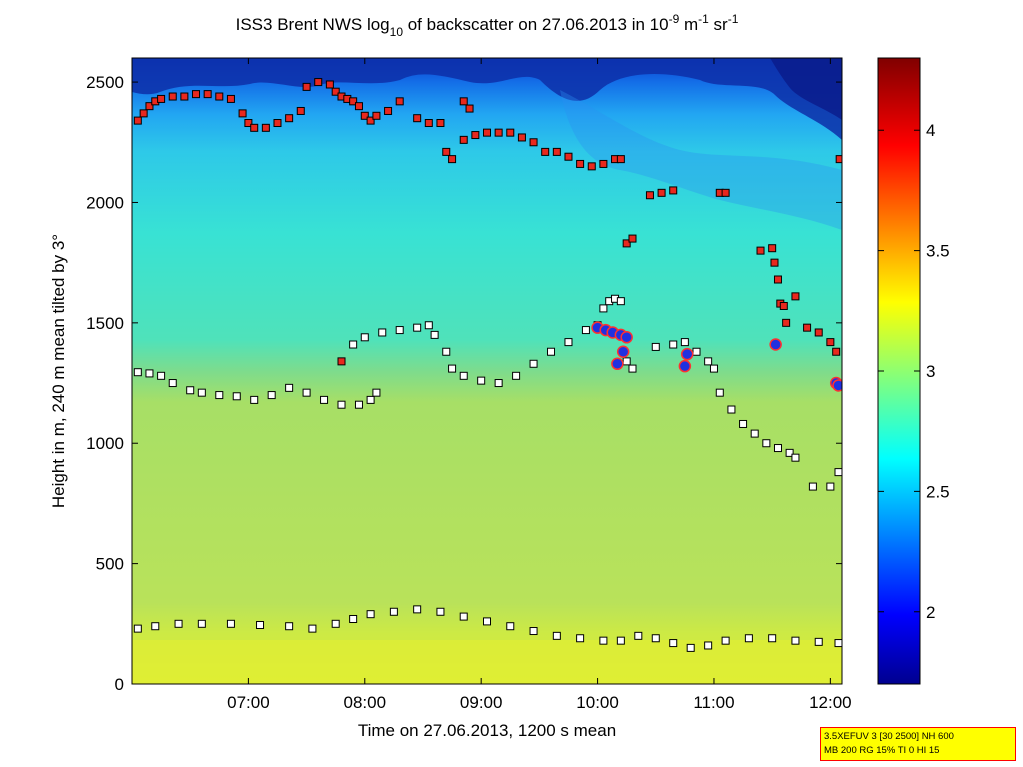 This screenshot has width=1023, height=767. What do you see at coordinates (597, 702) in the screenshot?
I see `x-tick-label: 10:00` at bounding box center [597, 702].